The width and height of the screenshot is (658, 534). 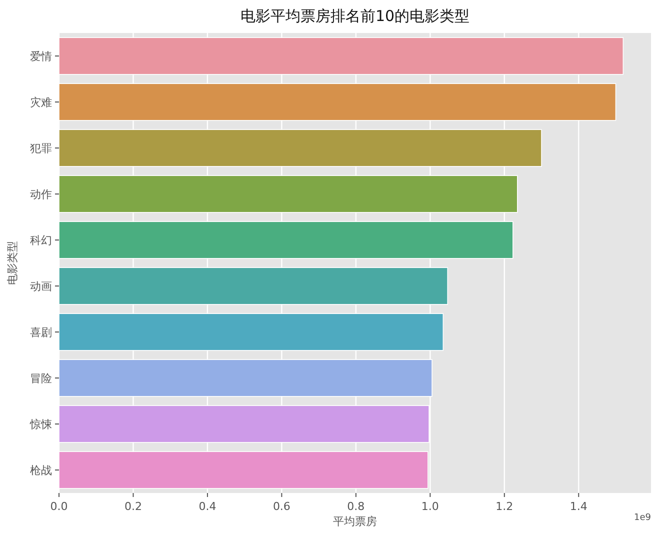 What do you see at coordinates (281, 506) in the screenshot?
I see `x-tick-label: 0.6` at bounding box center [281, 506].